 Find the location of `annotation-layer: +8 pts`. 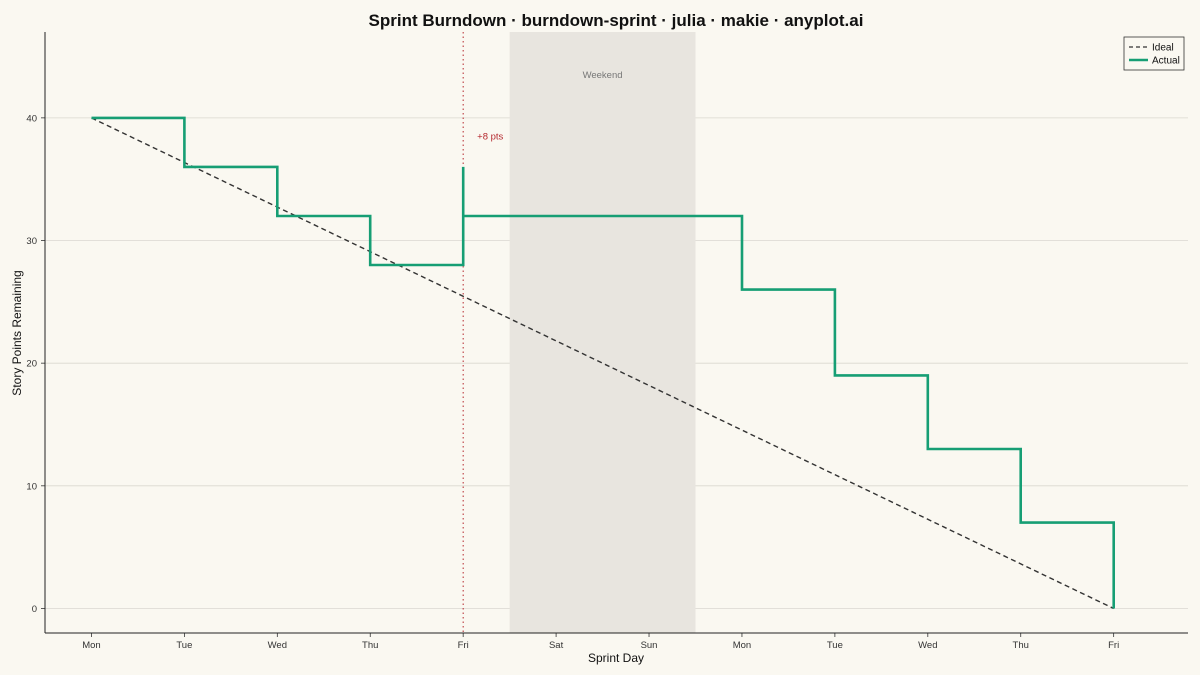

annotation-layer: +8 pts is located at coordinates (483, 332).